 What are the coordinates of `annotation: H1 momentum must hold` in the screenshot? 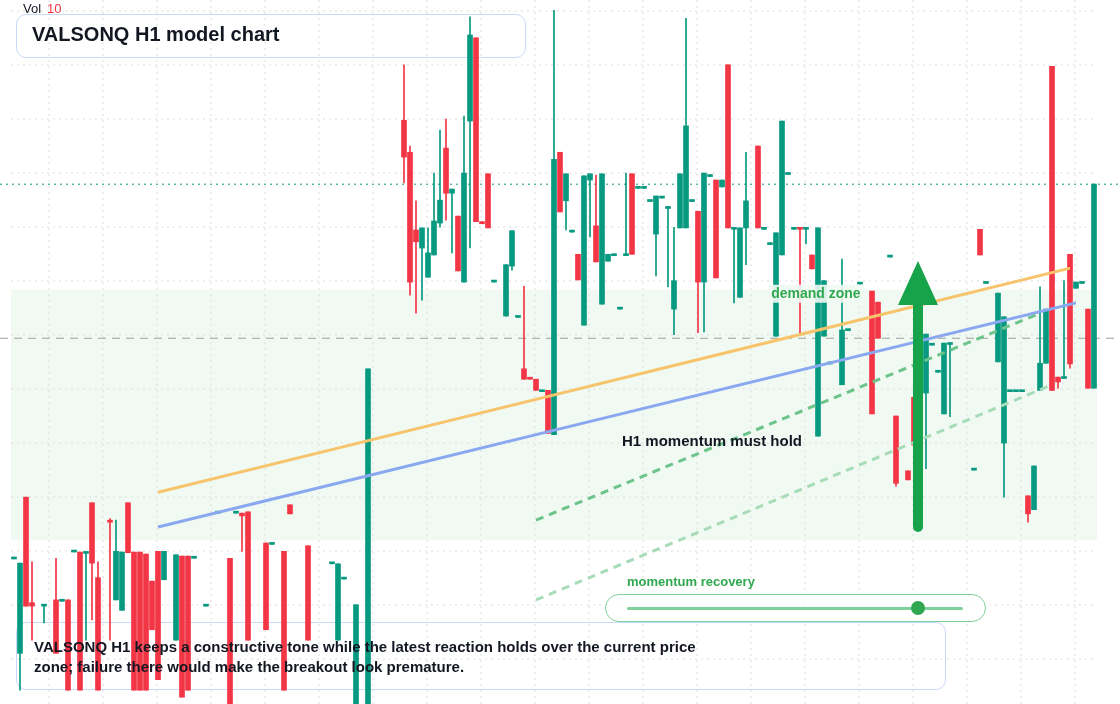 It's located at (712, 440).